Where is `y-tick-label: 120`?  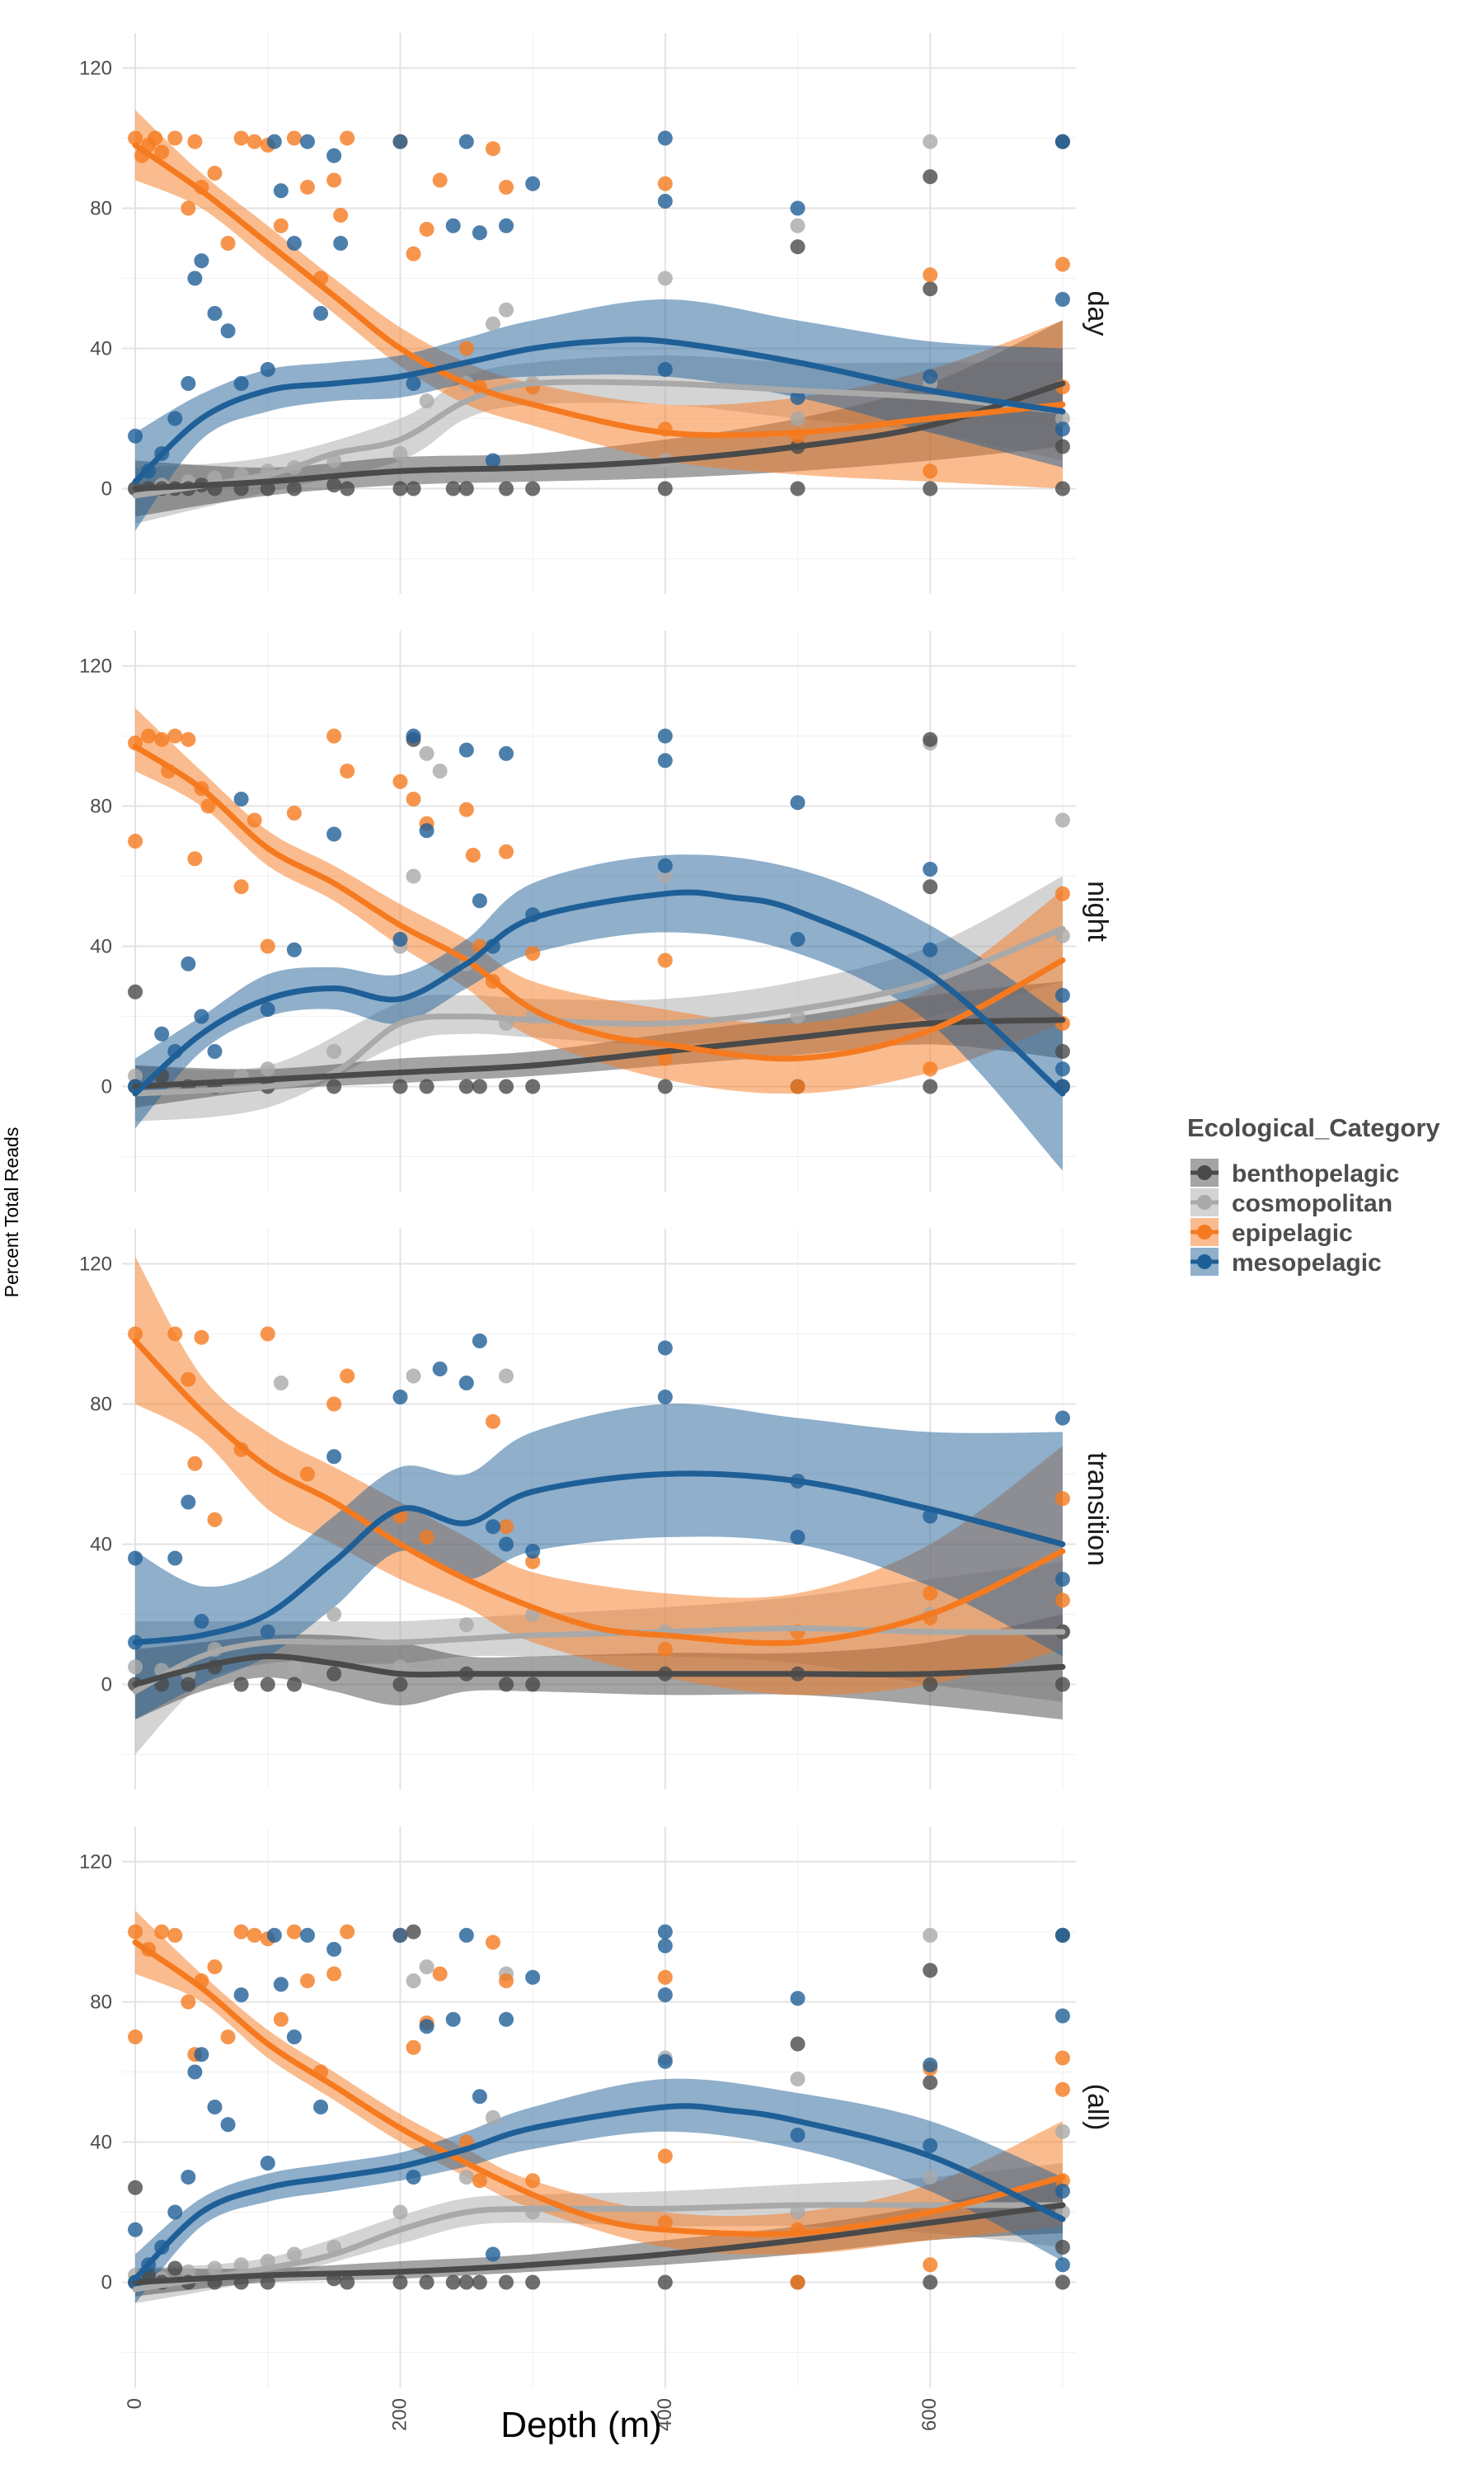 y-tick-label: 120 is located at coordinates (95, 667).